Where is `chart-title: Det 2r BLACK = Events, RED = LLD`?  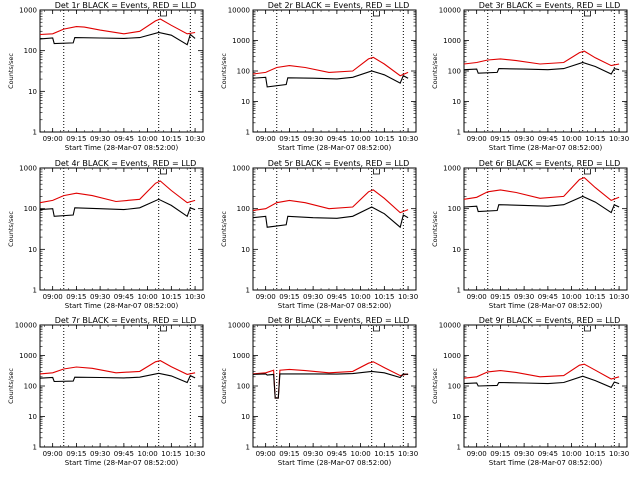
chart-title: Det 2r BLACK = Events, RED = LLD is located at coordinates (339, 5).